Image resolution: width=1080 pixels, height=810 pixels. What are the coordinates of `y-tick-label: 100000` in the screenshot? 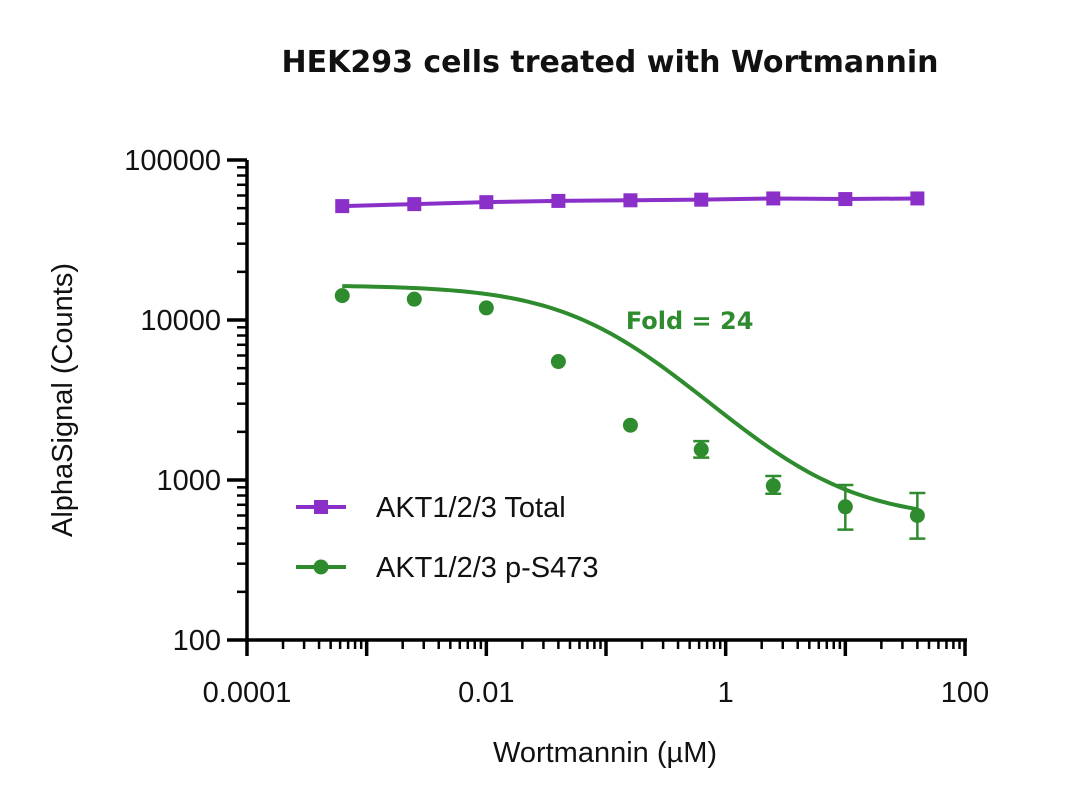 It's located at (172, 161).